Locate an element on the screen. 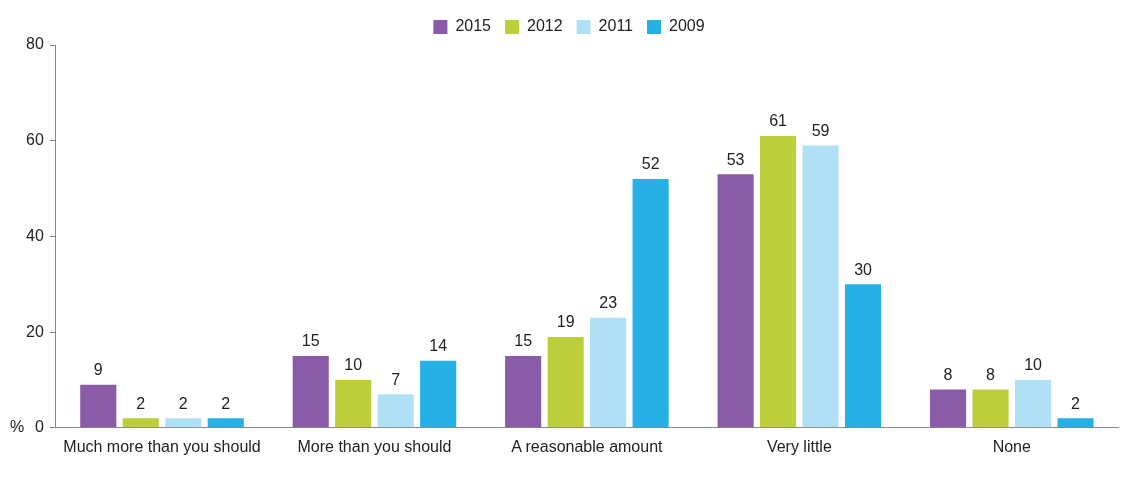  data-label: 14 is located at coordinates (438, 346).